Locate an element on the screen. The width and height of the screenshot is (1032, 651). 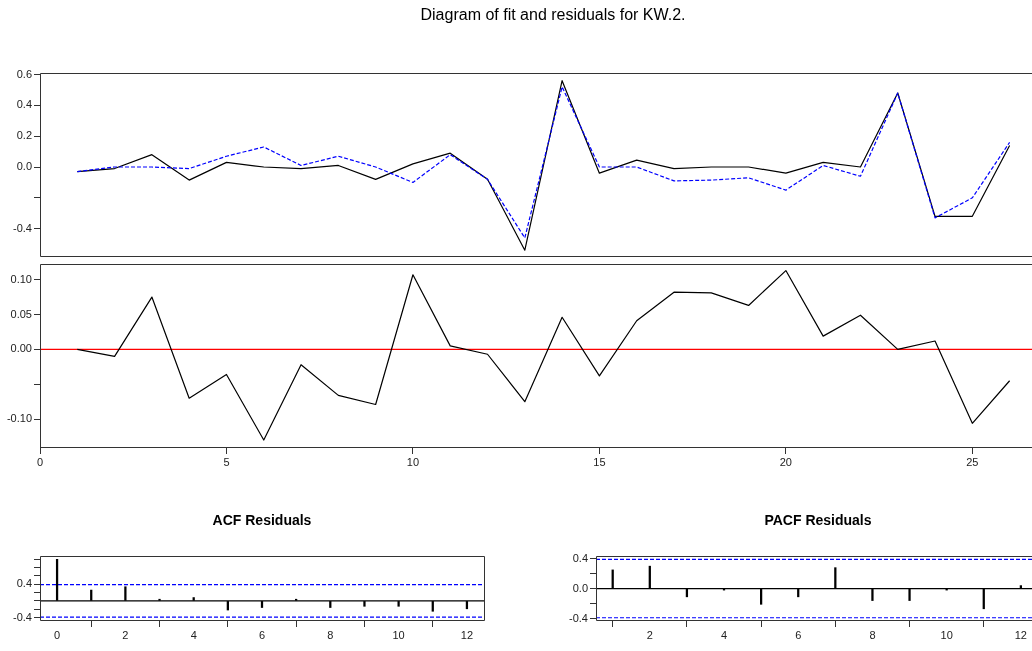
x-tick-label: 25 is located at coordinates (972, 461).